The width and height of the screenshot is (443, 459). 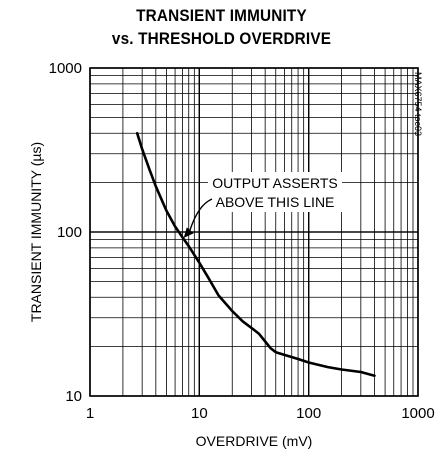 I want to click on y-tick-label: 1000, so click(x=65, y=68).